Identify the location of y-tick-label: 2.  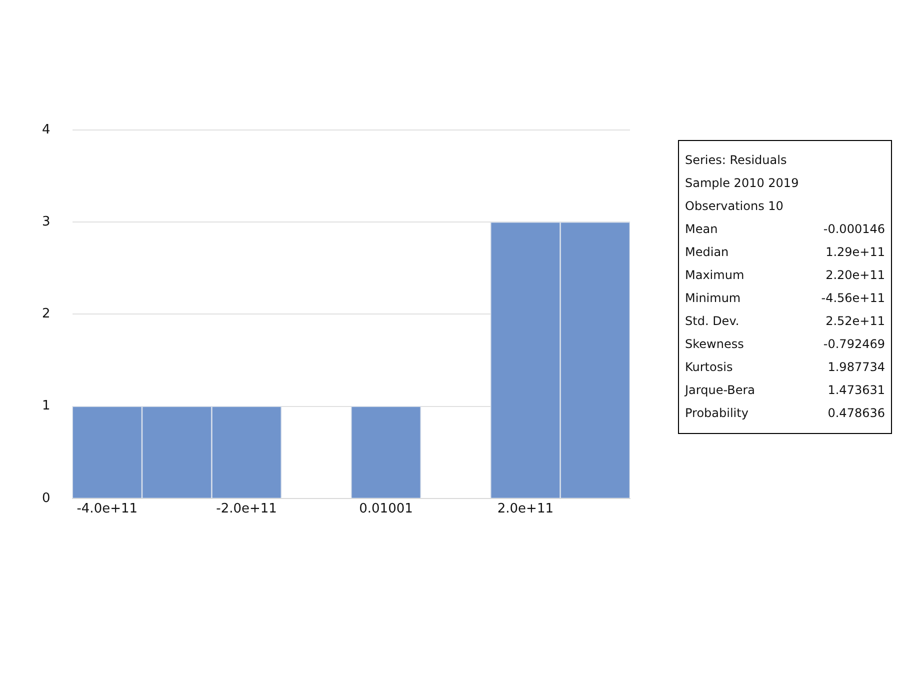
(46, 314).